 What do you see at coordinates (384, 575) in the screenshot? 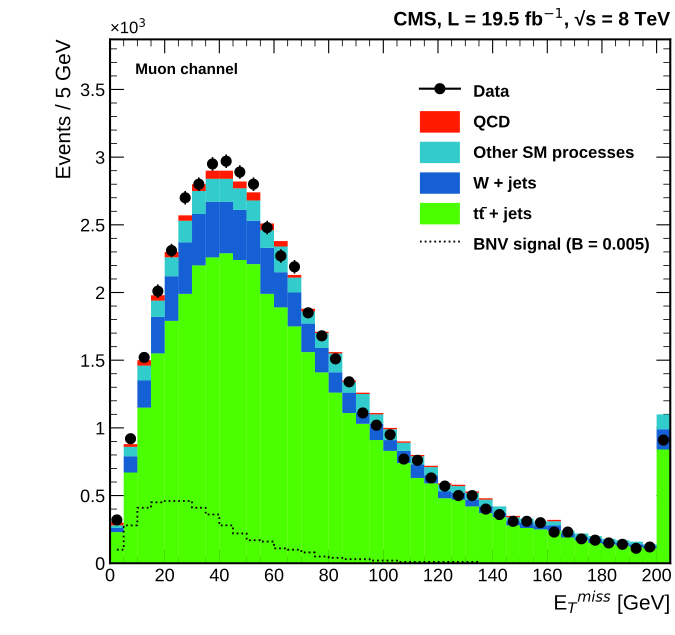
I see `x-tick-label: 100` at bounding box center [384, 575].